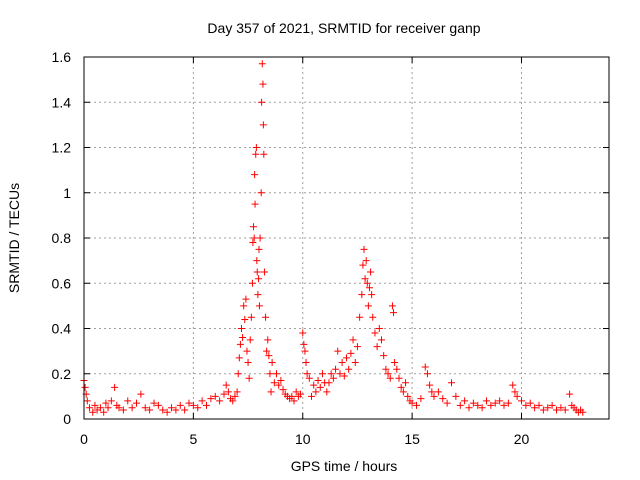  What do you see at coordinates (62, 102) in the screenshot?
I see `y-tick-label: 1.4` at bounding box center [62, 102].